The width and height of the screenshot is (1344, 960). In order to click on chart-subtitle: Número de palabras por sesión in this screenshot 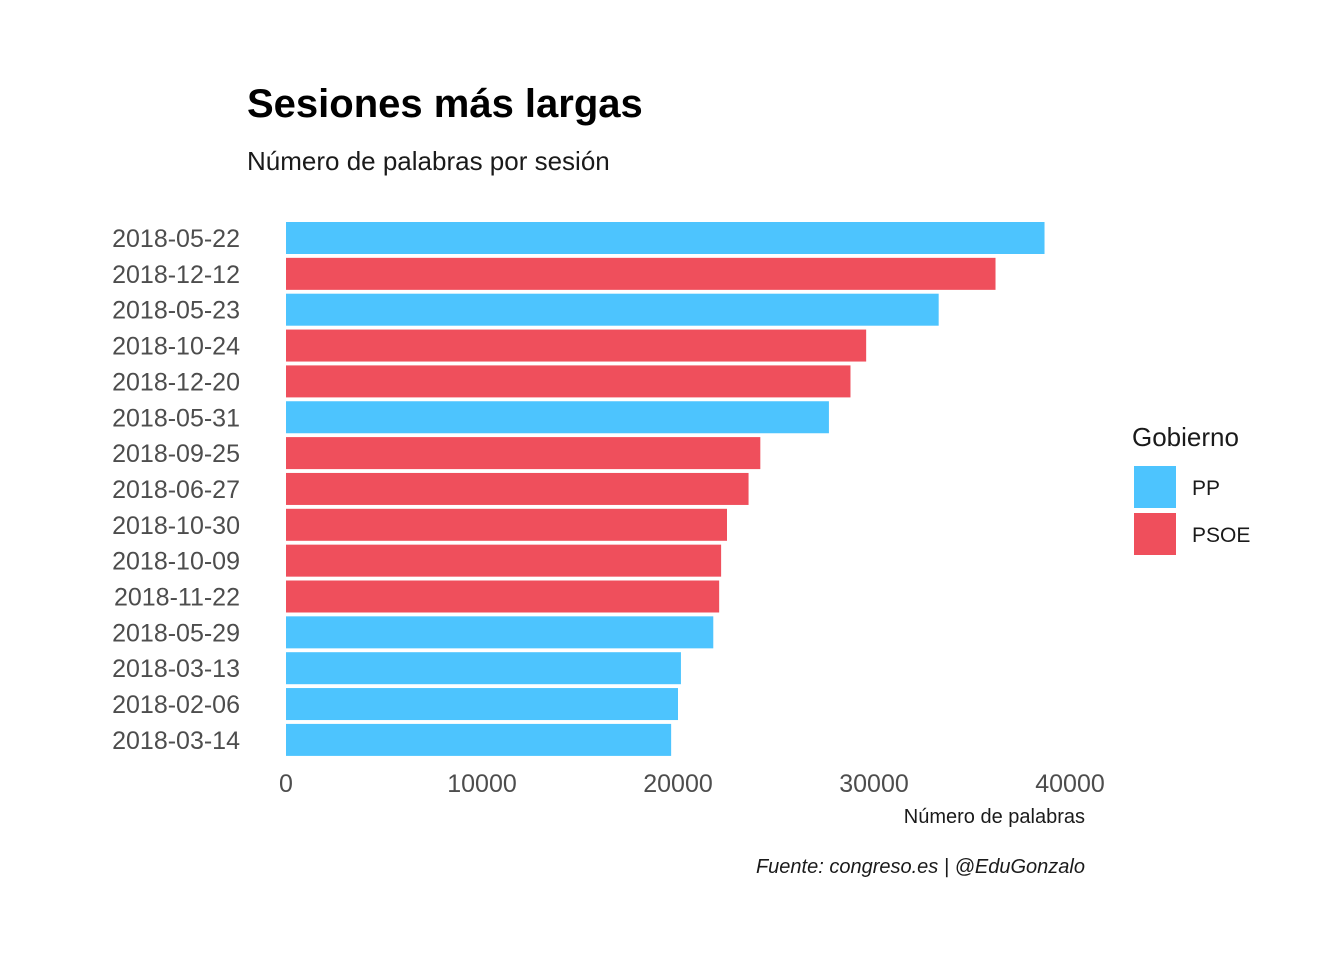, I will do `click(428, 161)`.